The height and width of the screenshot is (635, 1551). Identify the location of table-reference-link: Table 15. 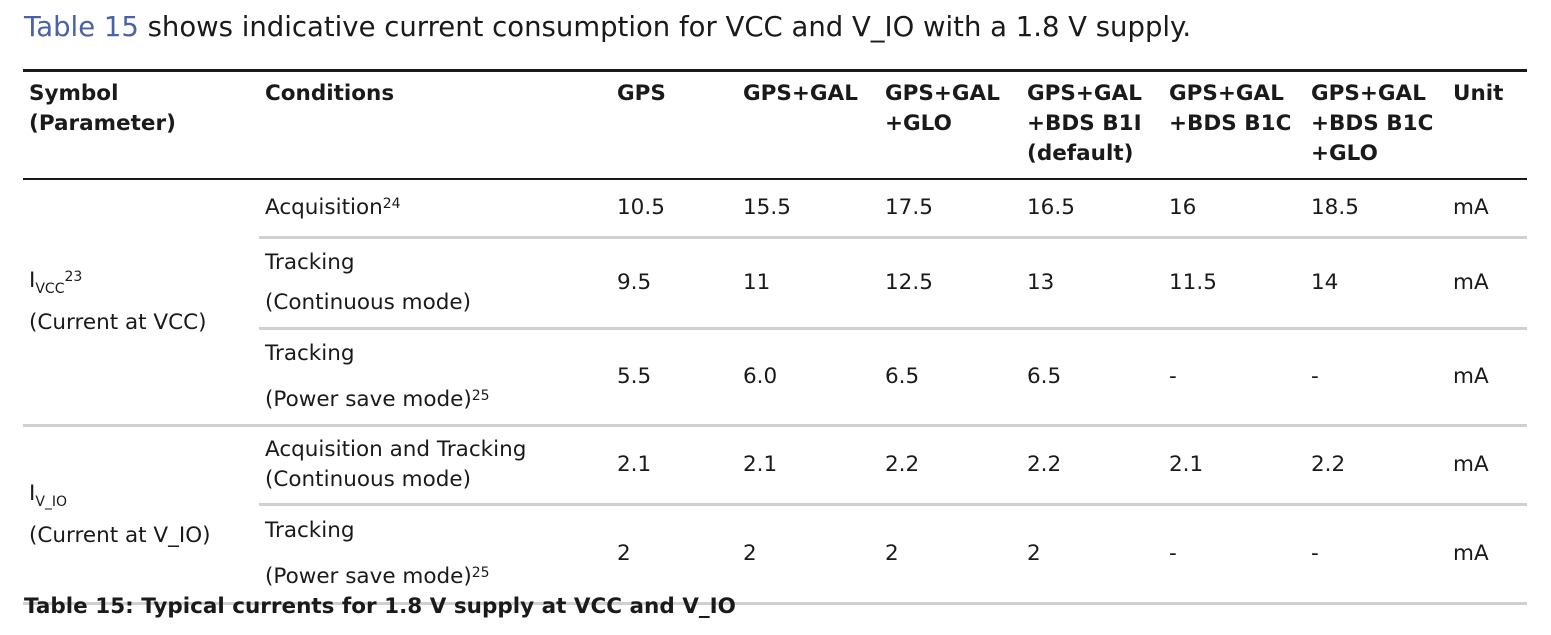
(81, 27).